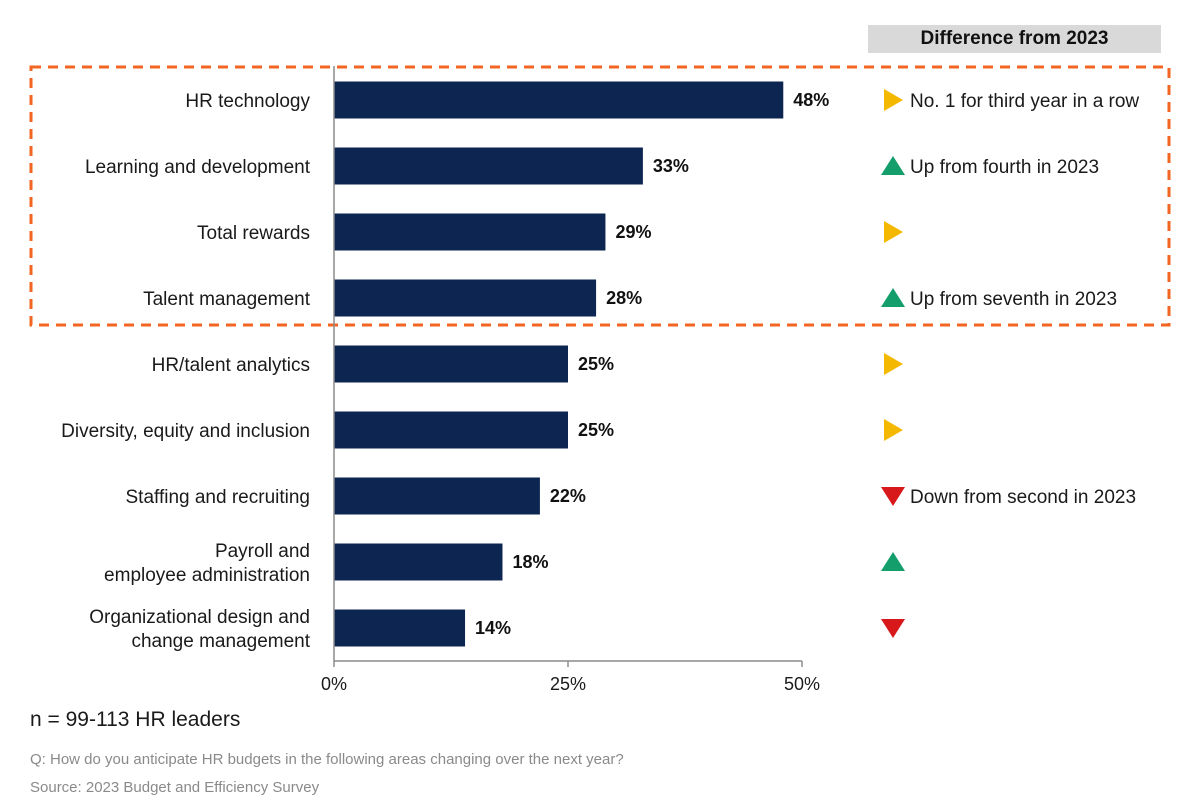 This screenshot has height=800, width=1200. Describe the element at coordinates (493, 628) in the screenshot. I see `value-label: 14%` at that location.